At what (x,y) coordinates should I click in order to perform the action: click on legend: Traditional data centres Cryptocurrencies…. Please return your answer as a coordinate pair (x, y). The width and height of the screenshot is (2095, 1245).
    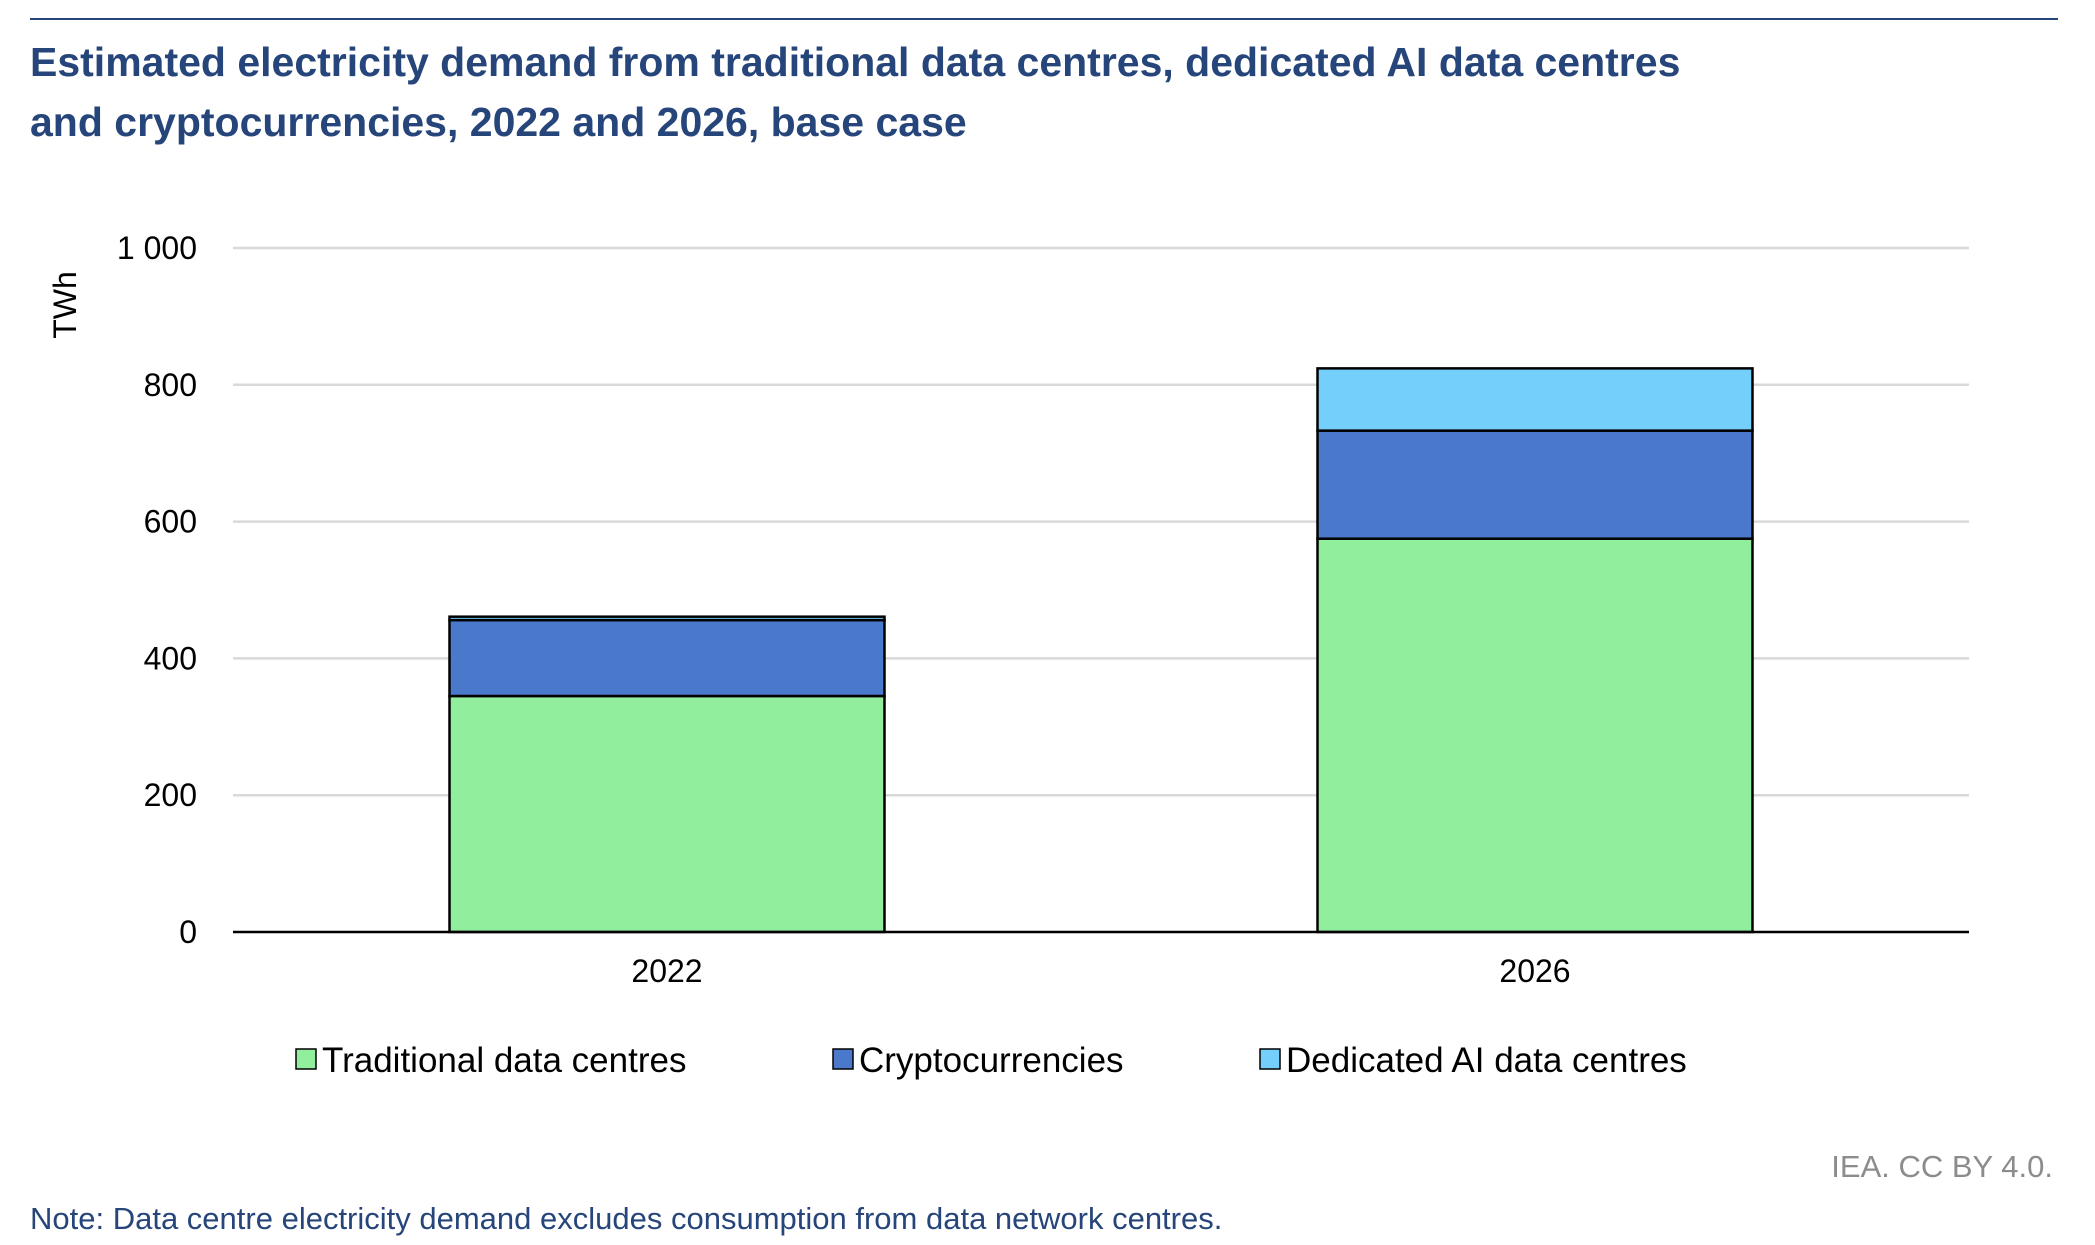
    Looking at the image, I should click on (991, 1060).